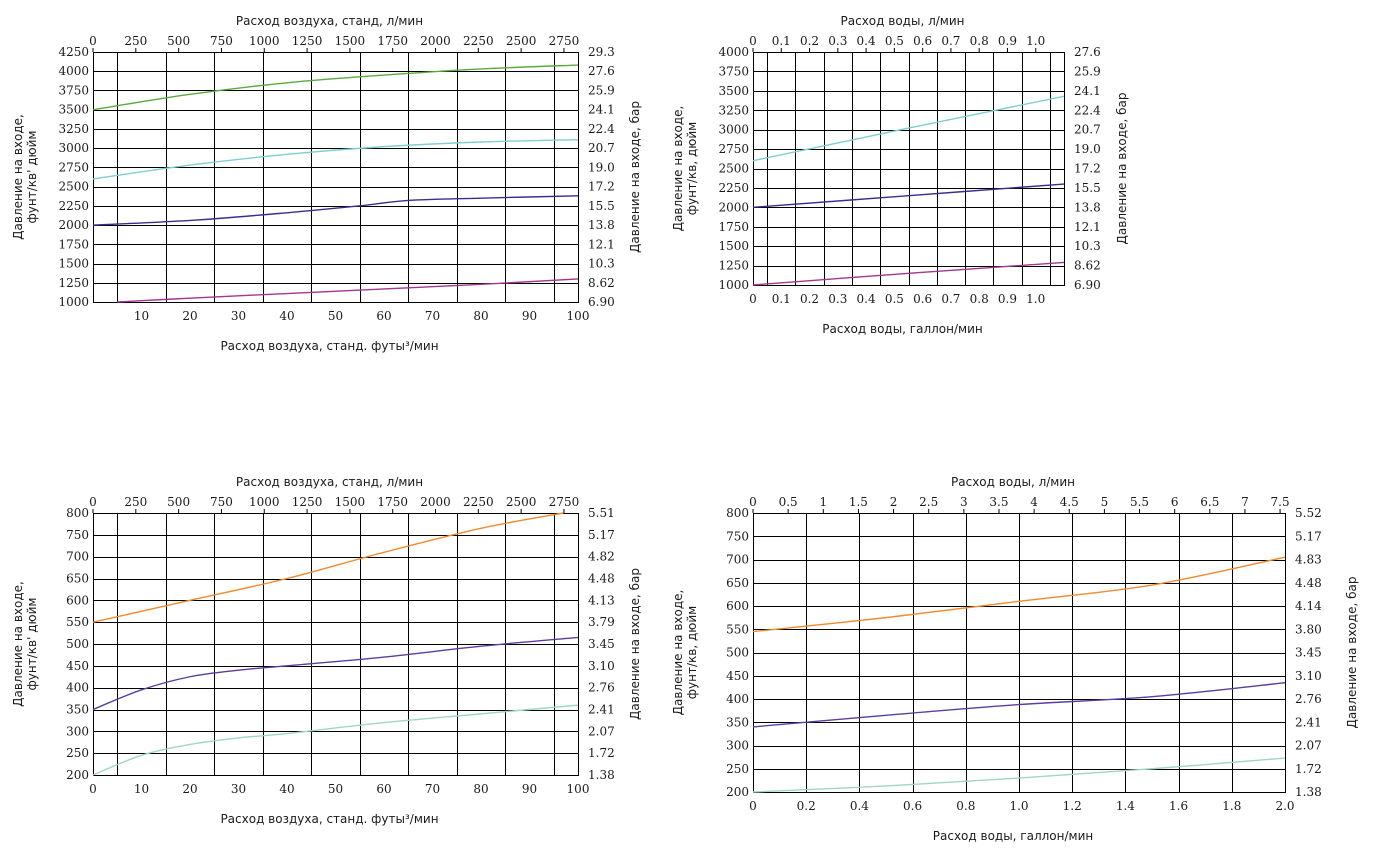 The width and height of the screenshot is (1382, 861). I want to click on x2-tick-label: 2250, so click(478, 502).